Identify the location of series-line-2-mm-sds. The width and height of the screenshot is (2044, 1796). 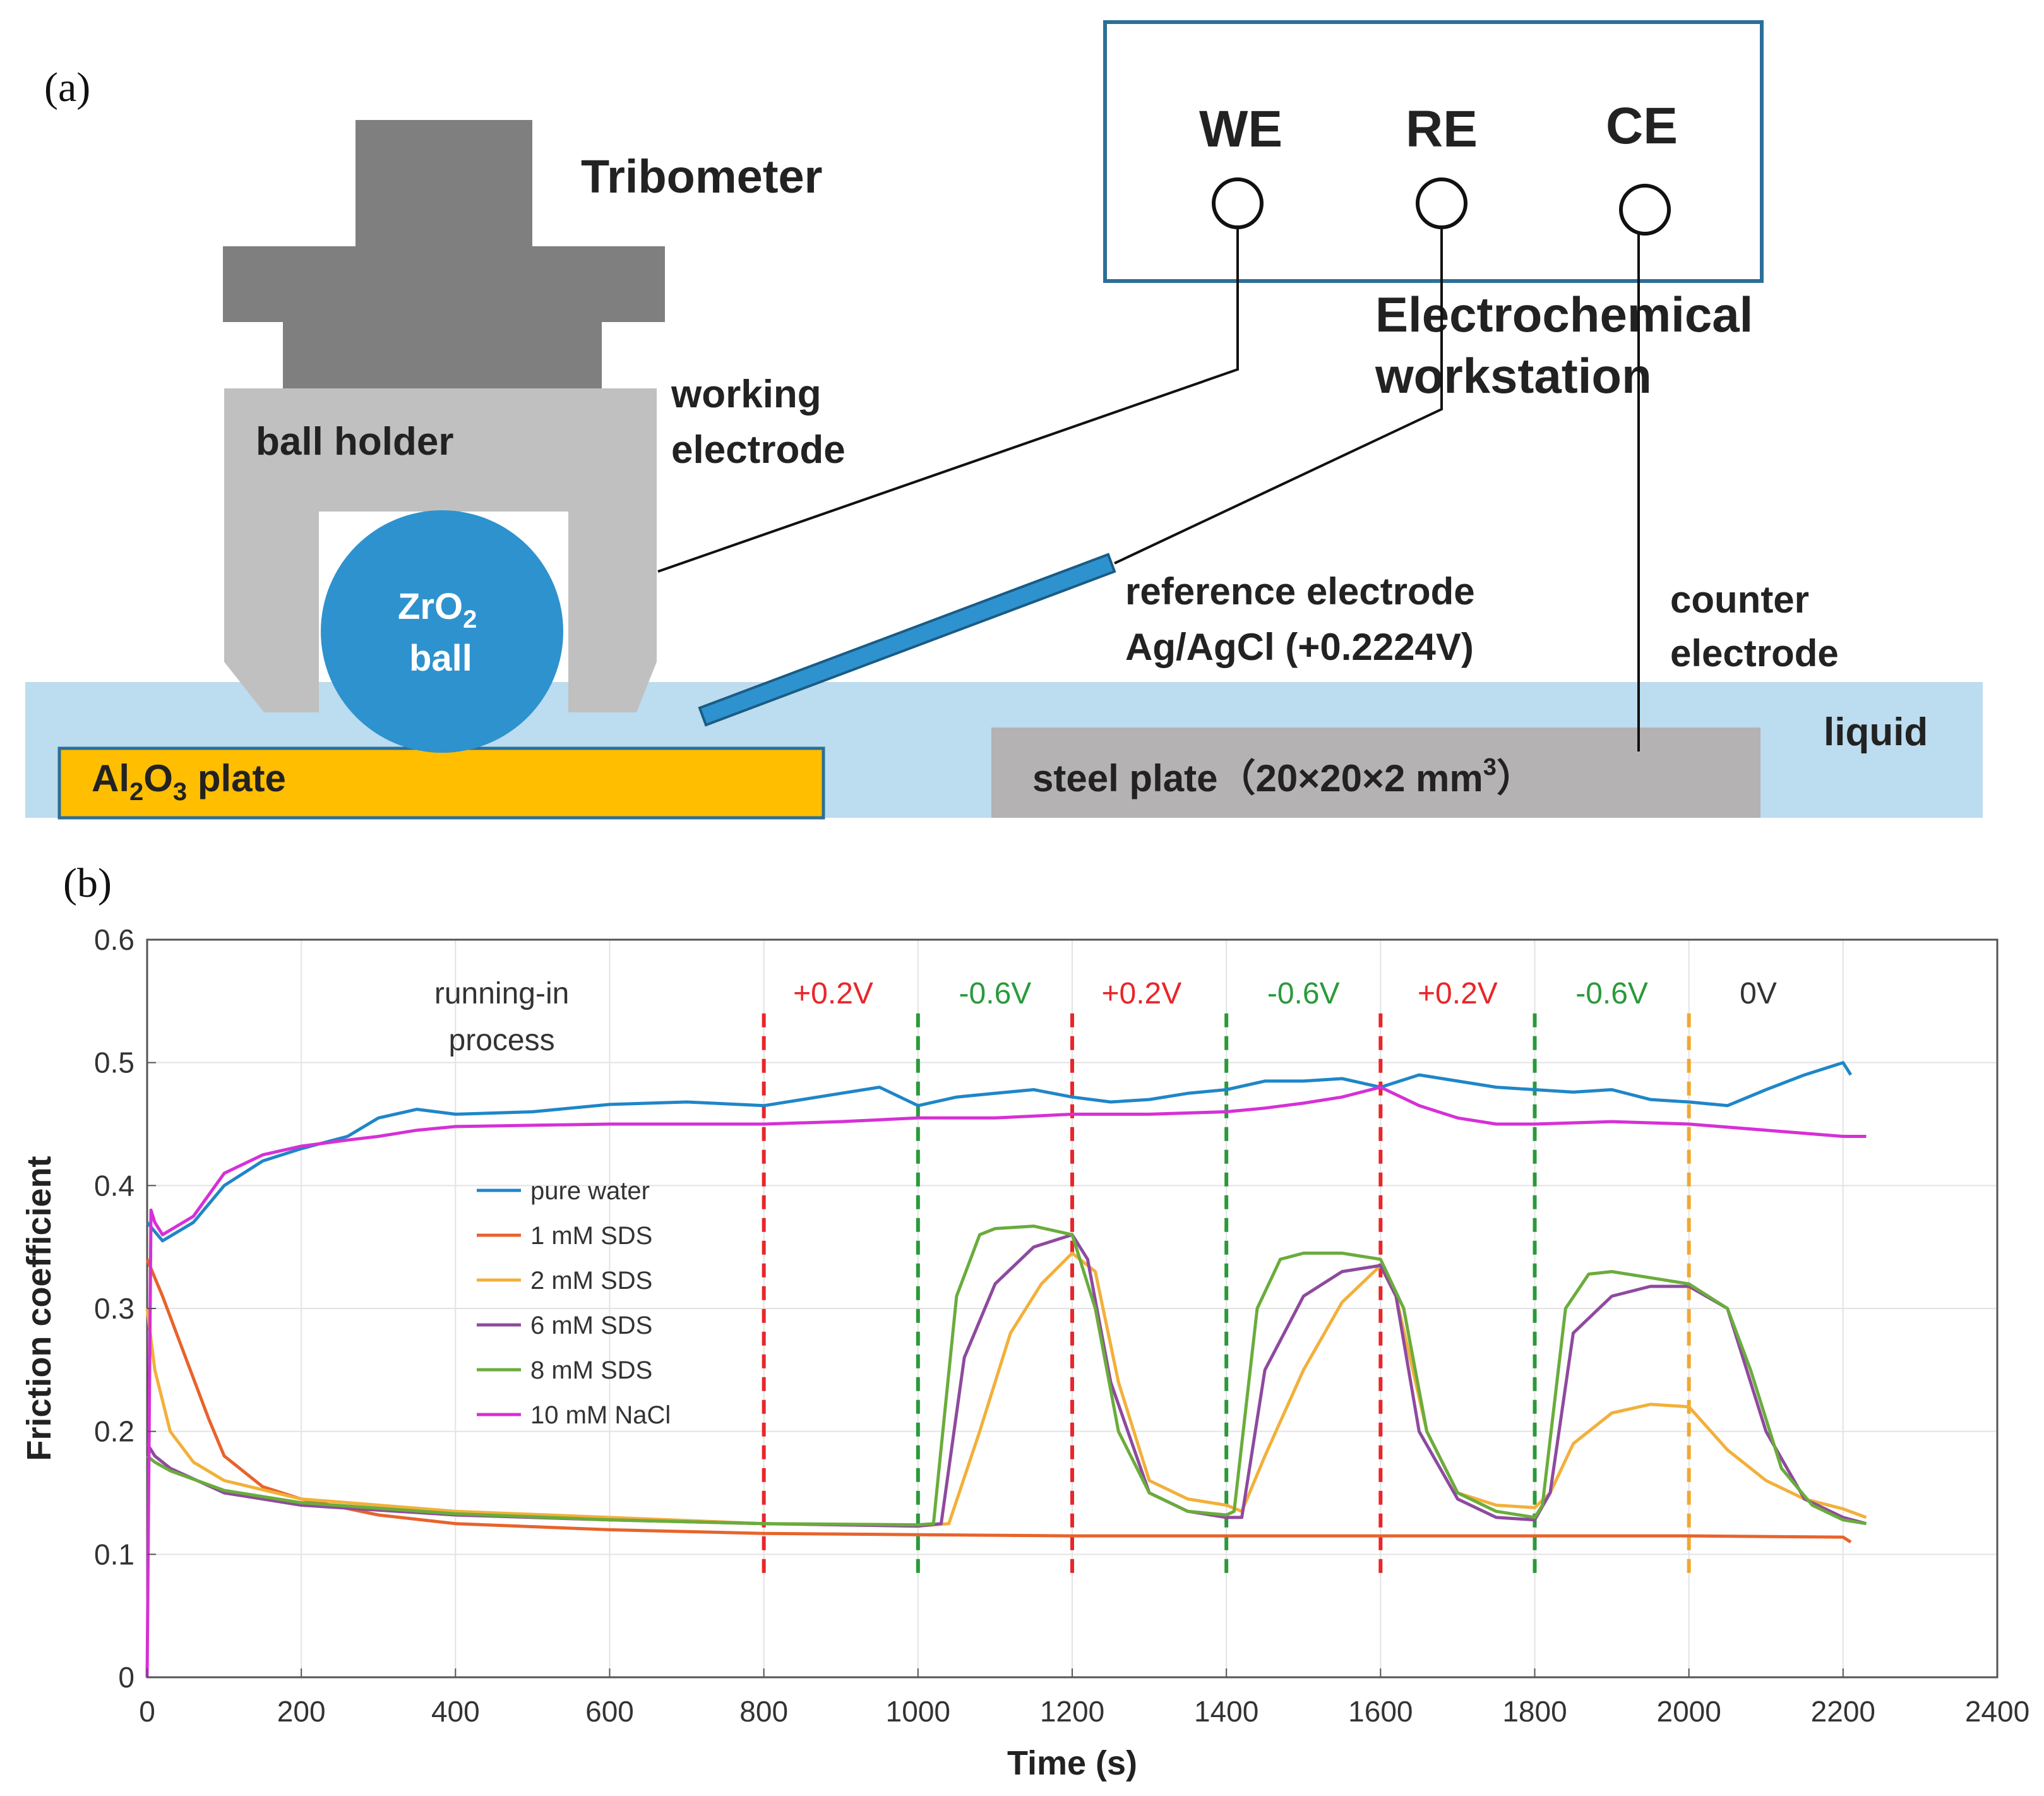
(1006, 1389).